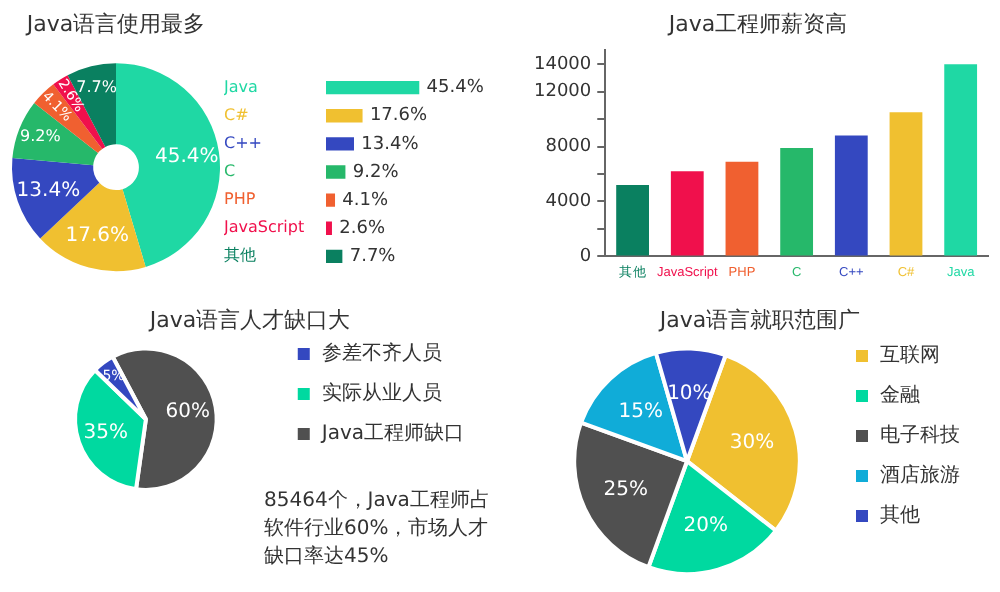  What do you see at coordinates (230, 171) in the screenshot?
I see `y-tick-label: C` at bounding box center [230, 171].